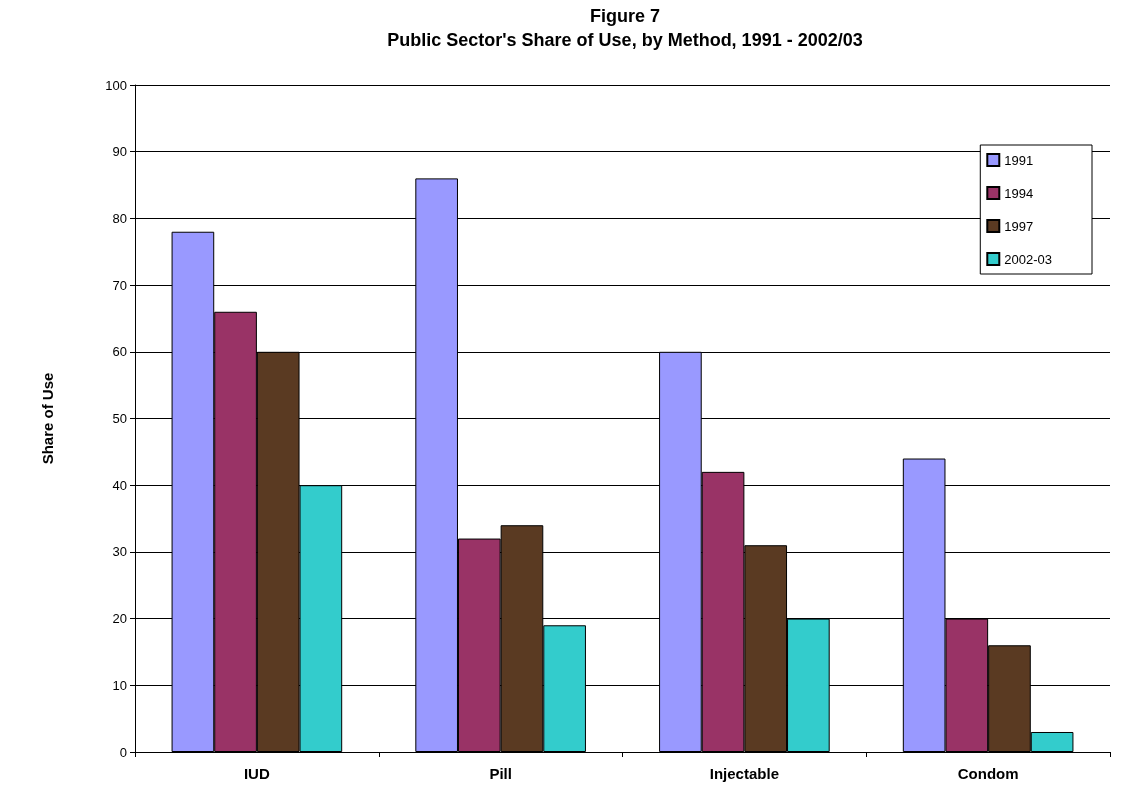  I want to click on chart-title: Figure 7, so click(625, 16).